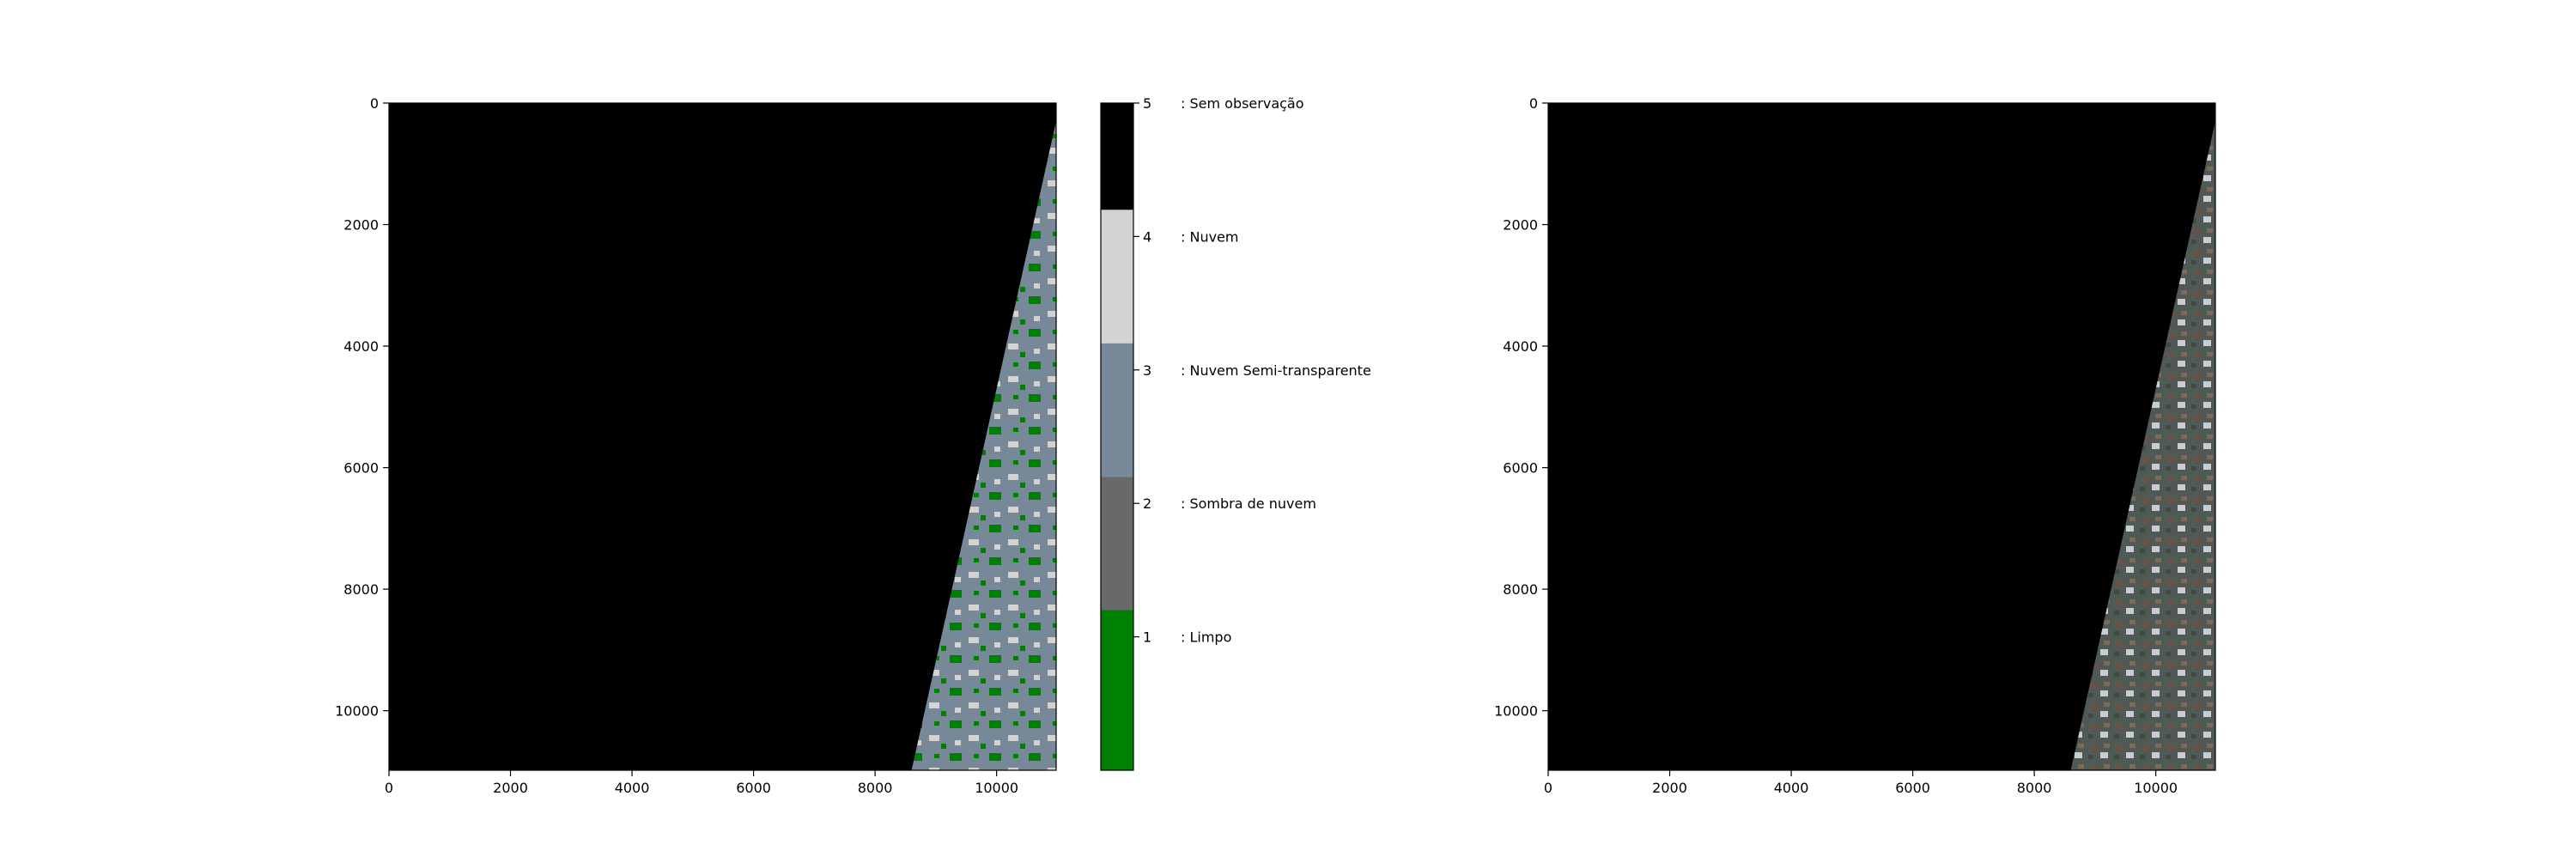 This screenshot has width=2576, height=863. What do you see at coordinates (1248, 503) in the screenshot?
I see `colorbar-class-label: : Sombra de nuvem` at bounding box center [1248, 503].